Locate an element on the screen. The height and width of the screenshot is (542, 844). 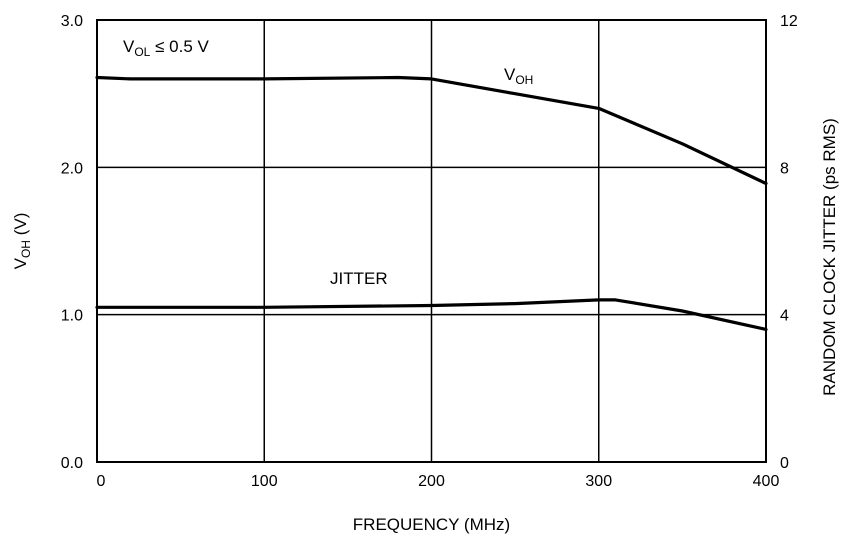
left-axis-title: VOH (V) is located at coordinates (22, 241).